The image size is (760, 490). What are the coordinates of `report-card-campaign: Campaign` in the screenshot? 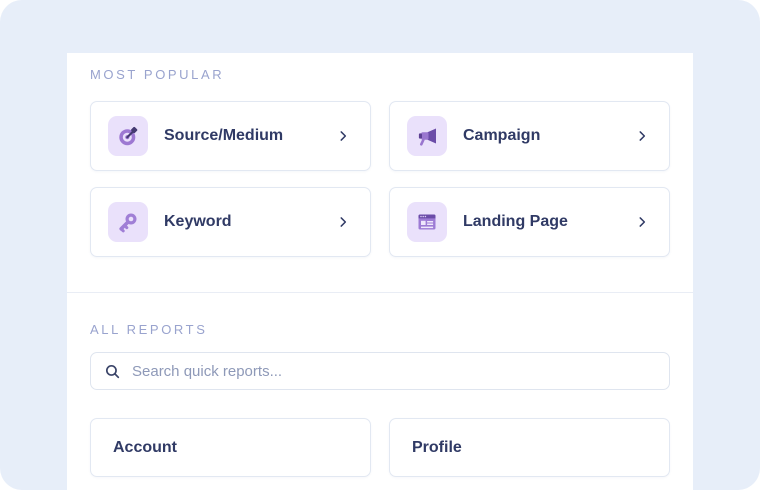 It's located at (529, 136).